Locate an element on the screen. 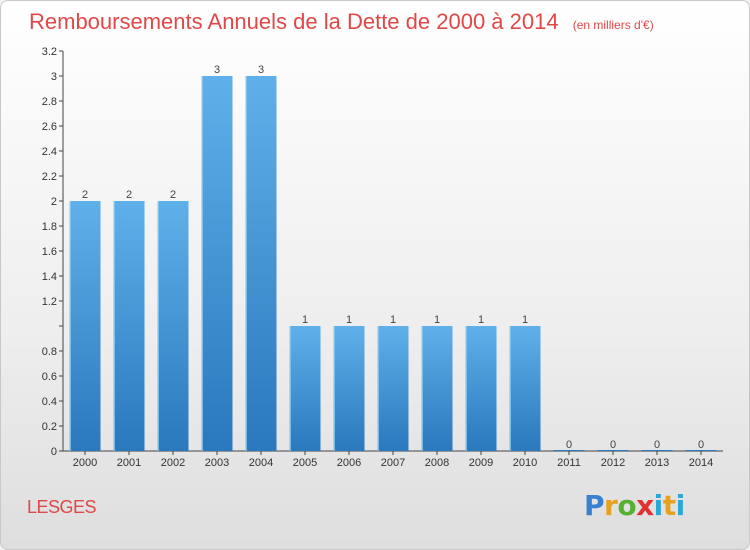 This screenshot has width=750, height=550. y-tick-label: 0.6 is located at coordinates (49, 377).